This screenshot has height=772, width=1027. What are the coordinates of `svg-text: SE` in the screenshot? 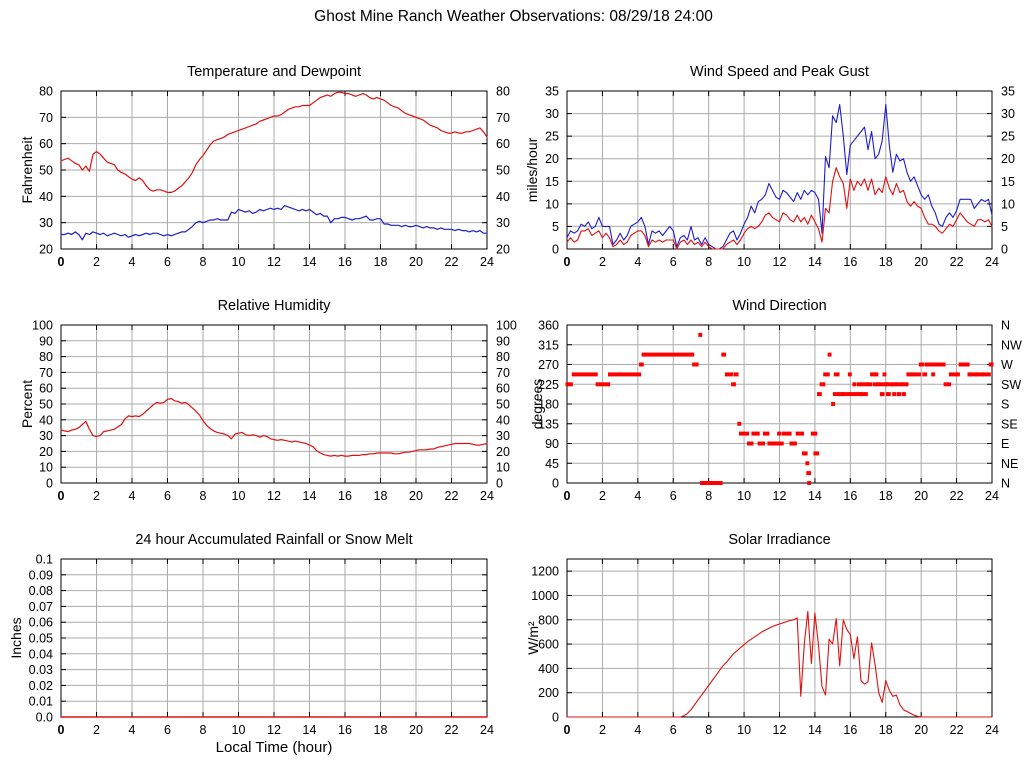 It's located at (1009, 424).